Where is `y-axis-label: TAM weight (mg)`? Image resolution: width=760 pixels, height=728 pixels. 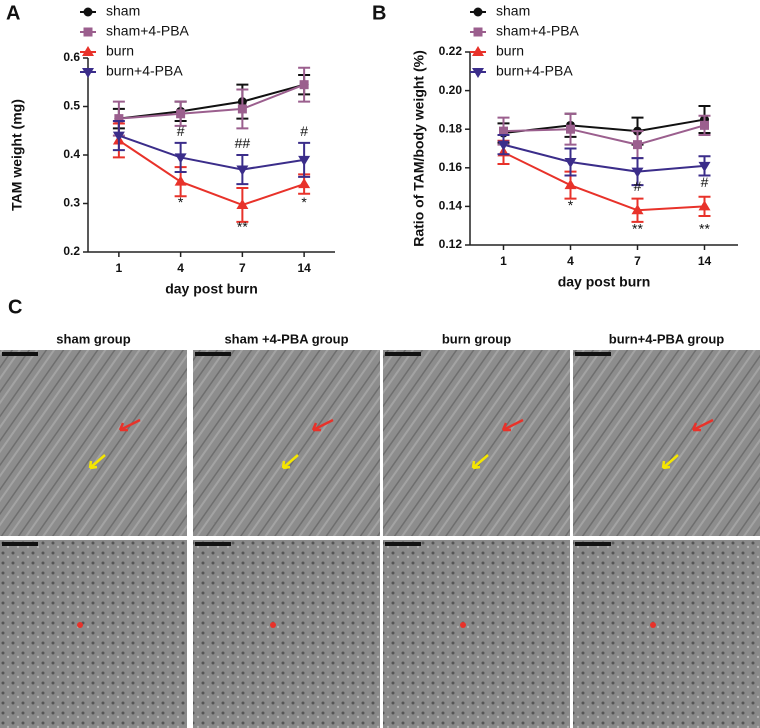
y-axis-label: TAM weight (mg) is located at coordinates (17, 155).